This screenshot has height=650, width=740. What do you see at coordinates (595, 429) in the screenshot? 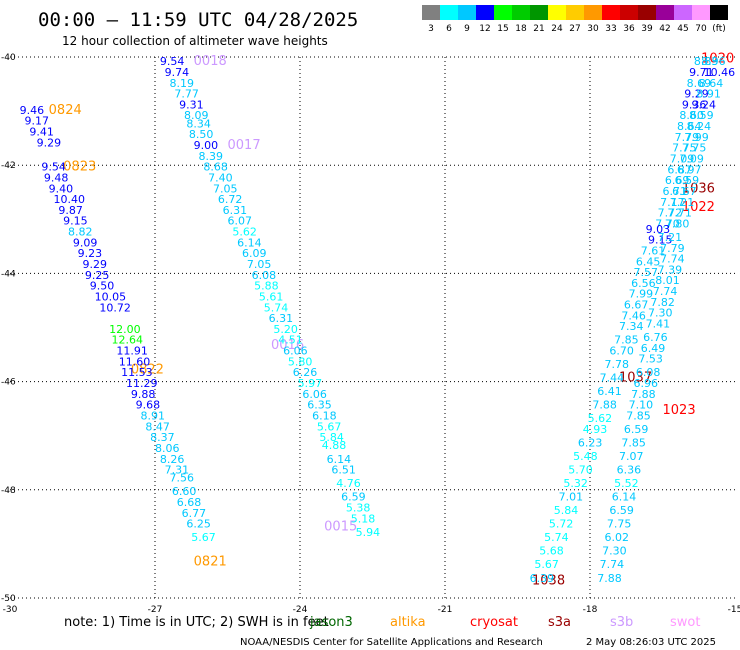
I see `wave-height-point: 4.93` at bounding box center [595, 429].